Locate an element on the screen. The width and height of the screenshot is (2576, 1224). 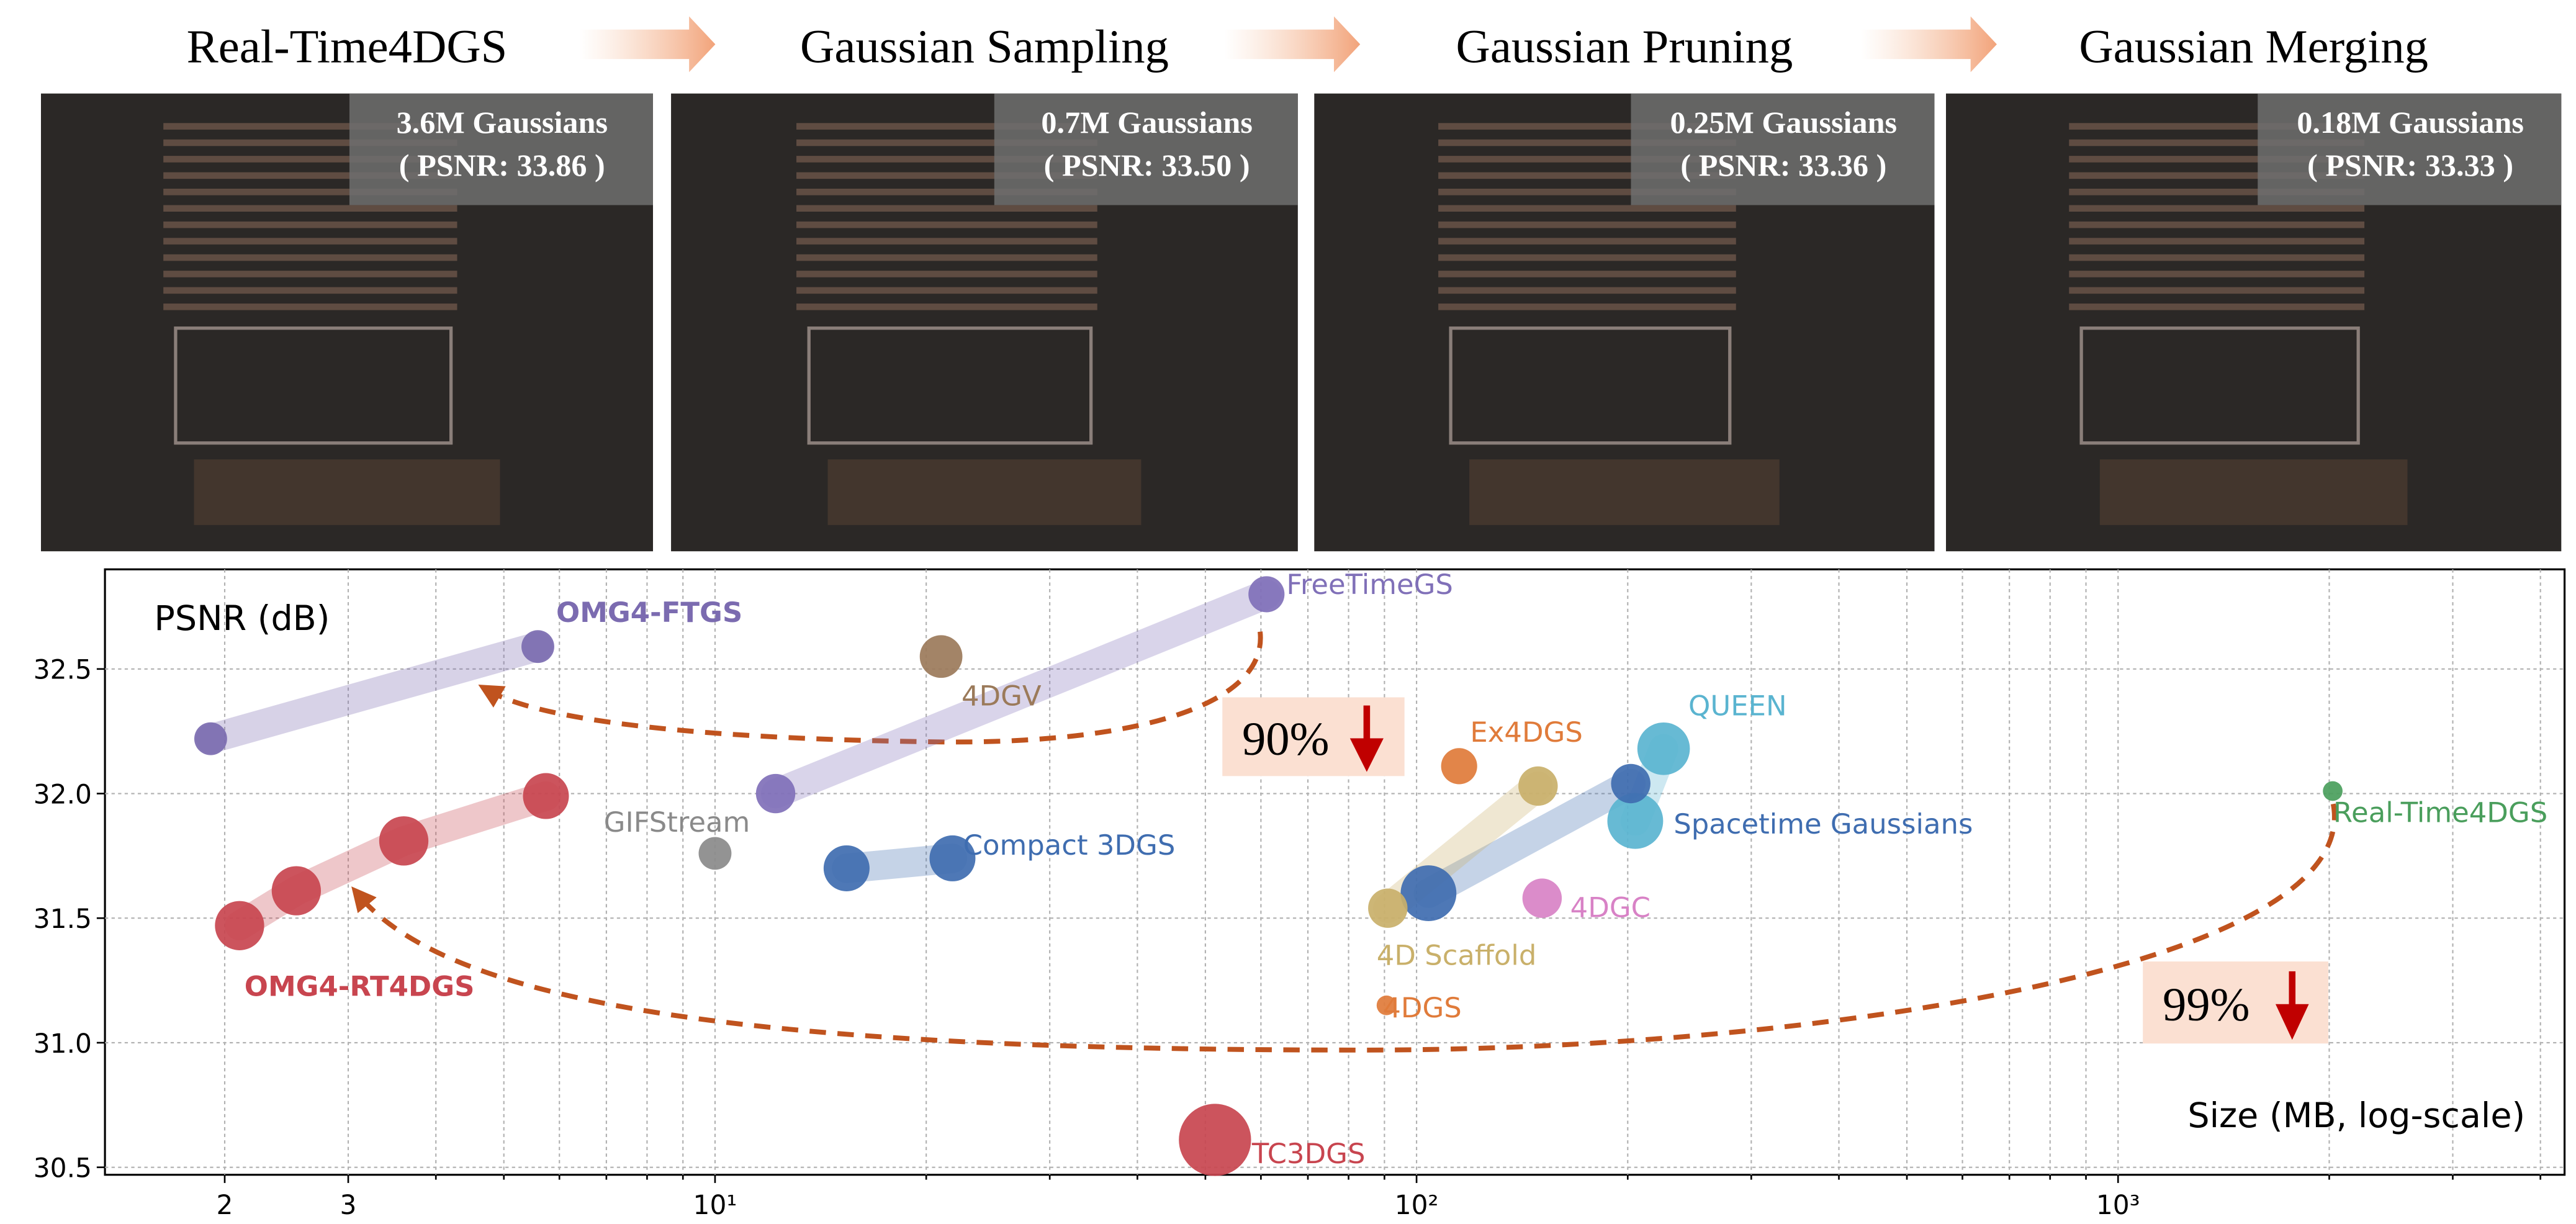
gaussian-count: 3.6M Gaussians is located at coordinates (502, 122).